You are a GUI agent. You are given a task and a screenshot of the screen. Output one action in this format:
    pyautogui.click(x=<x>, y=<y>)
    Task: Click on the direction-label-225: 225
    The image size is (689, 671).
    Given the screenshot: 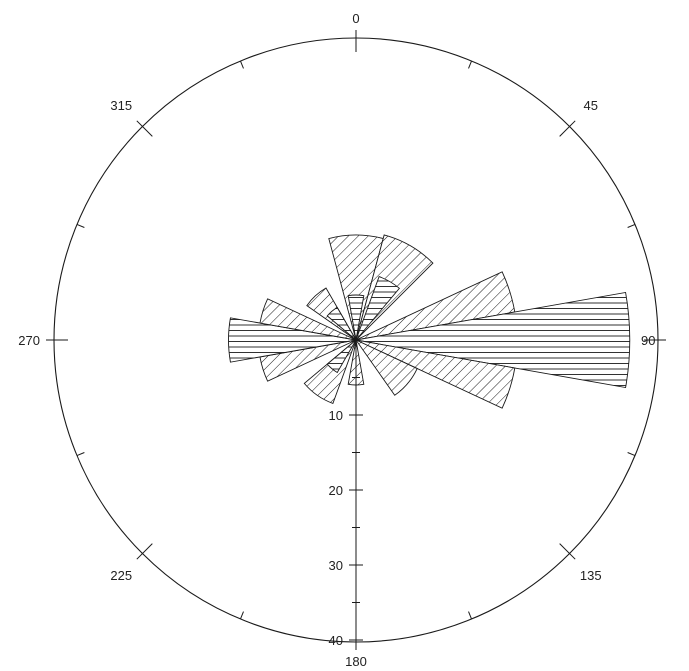 What is the action you would take?
    pyautogui.click(x=121, y=575)
    